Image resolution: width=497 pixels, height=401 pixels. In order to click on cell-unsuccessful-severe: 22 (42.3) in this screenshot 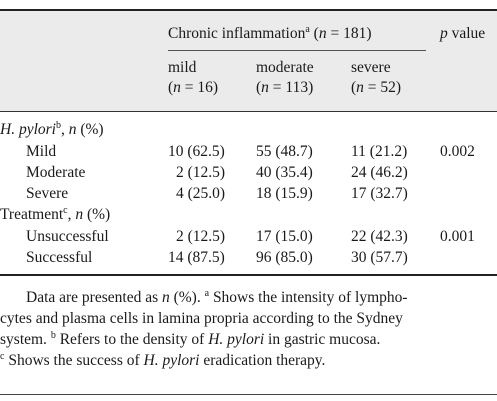, I will do `click(379, 236)`.